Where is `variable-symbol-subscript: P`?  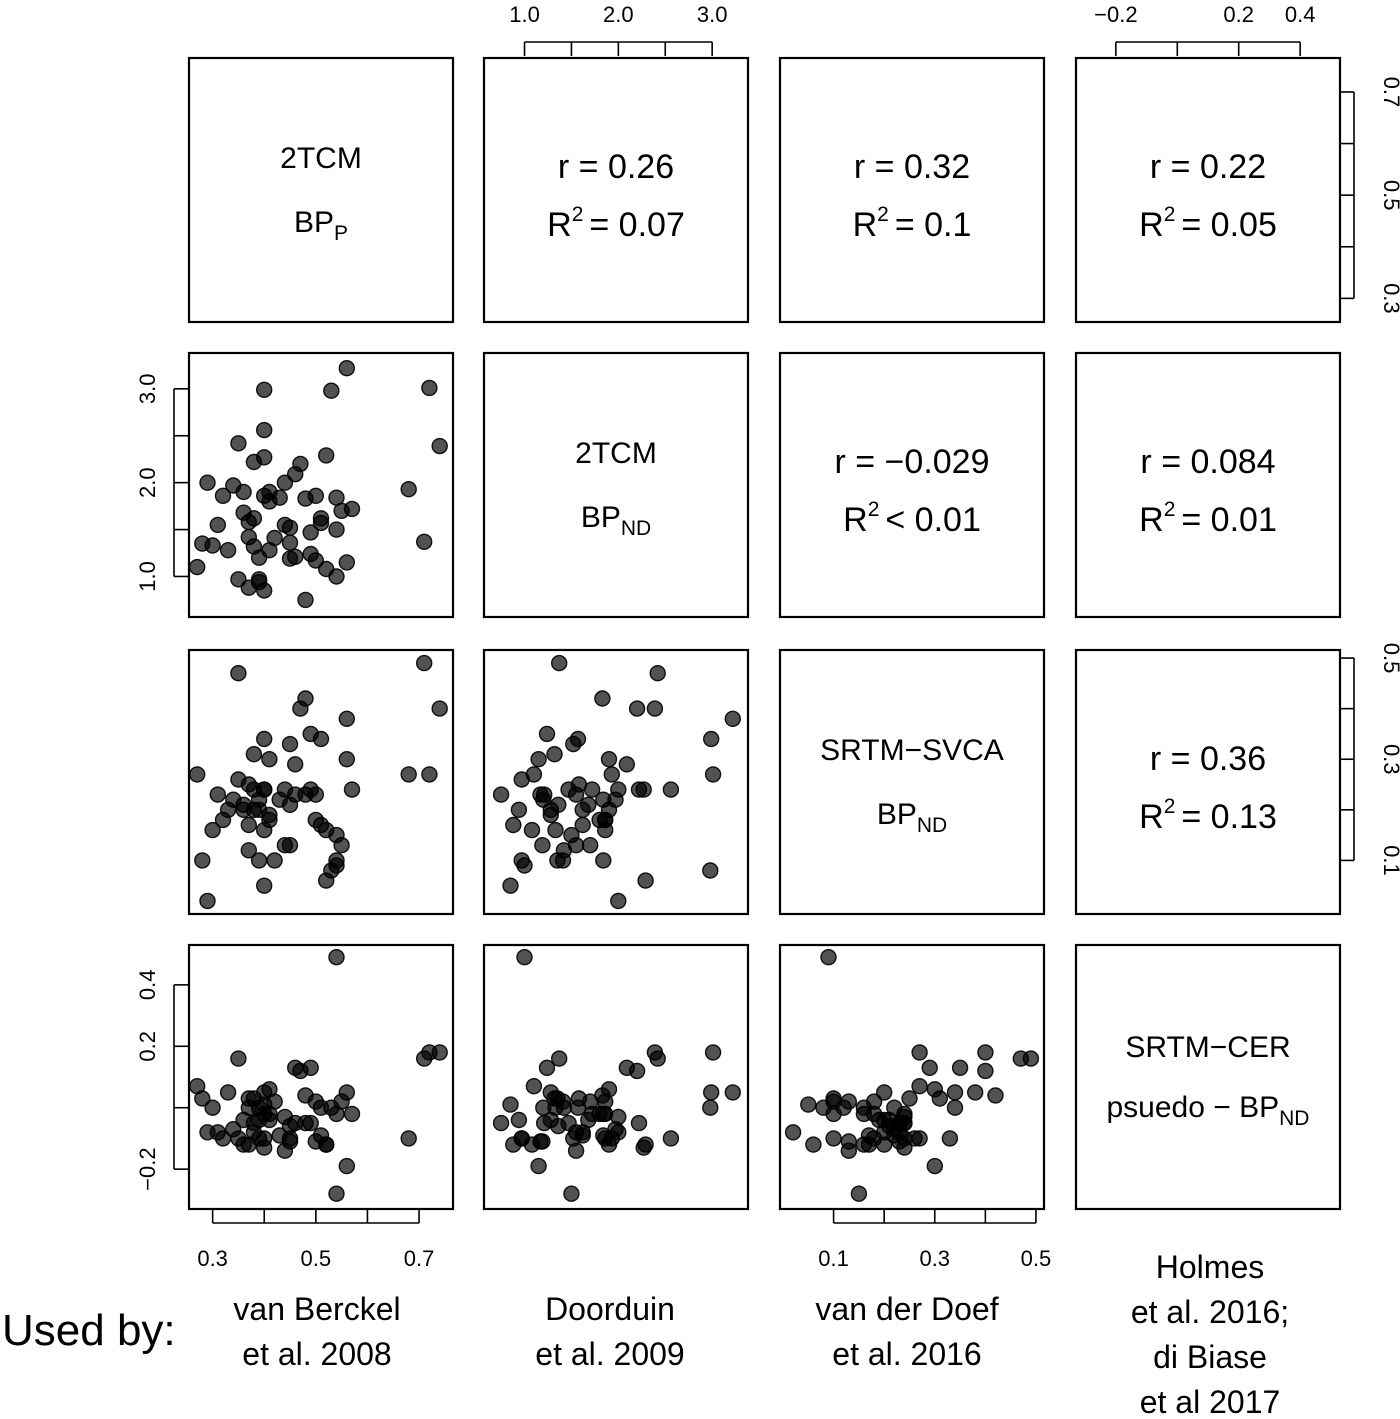 variable-symbol-subscript: P is located at coordinates (341, 233).